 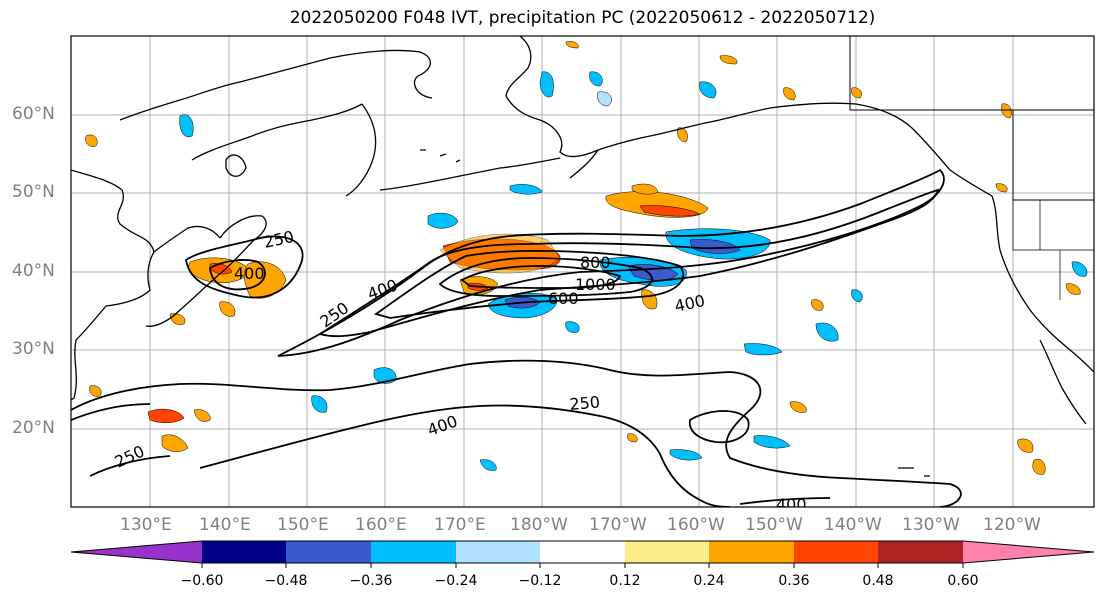 What do you see at coordinates (595, 284) in the screenshot?
I see `contour-label: 1000` at bounding box center [595, 284].